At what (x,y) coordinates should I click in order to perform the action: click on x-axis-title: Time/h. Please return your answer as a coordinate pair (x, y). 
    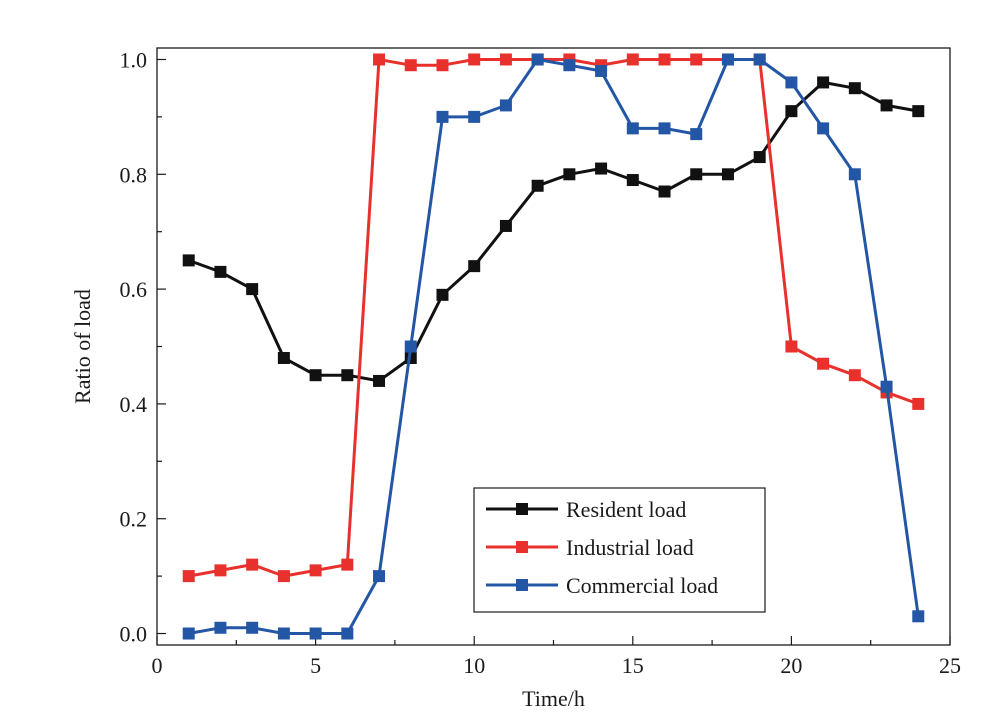
    Looking at the image, I should click on (553, 698).